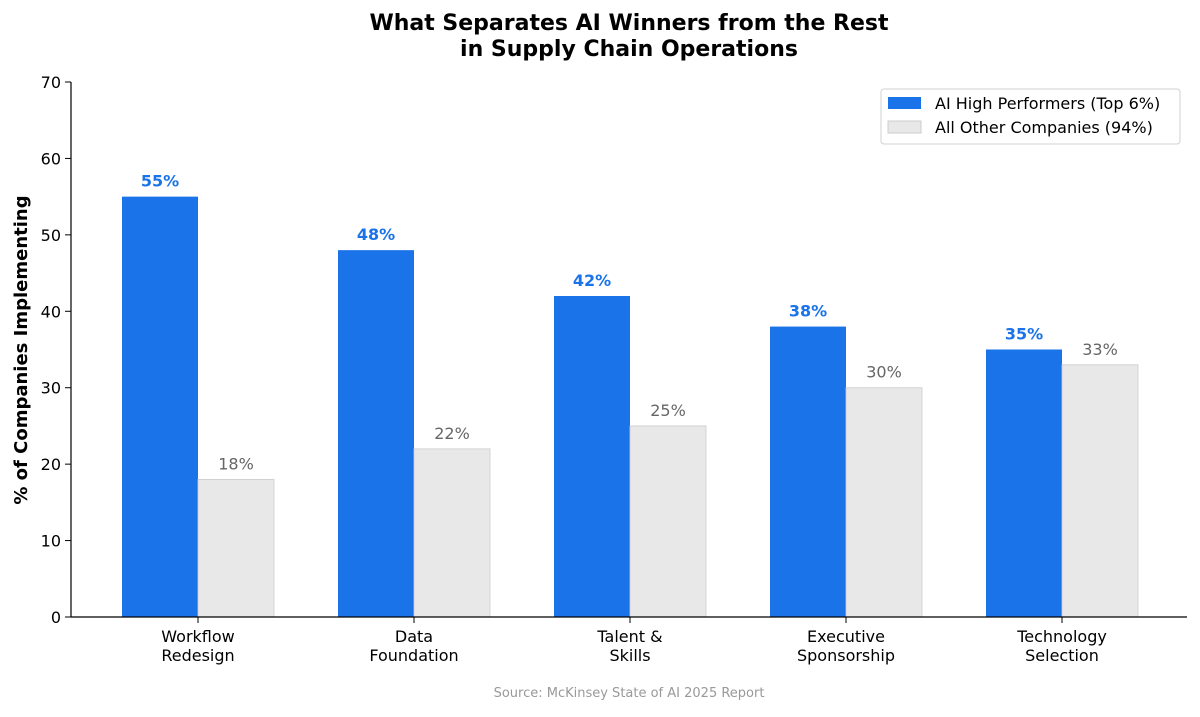 Image resolution: width=1200 pixels, height=717 pixels. Describe the element at coordinates (452, 433) in the screenshot. I see `data-label: 22%` at that location.